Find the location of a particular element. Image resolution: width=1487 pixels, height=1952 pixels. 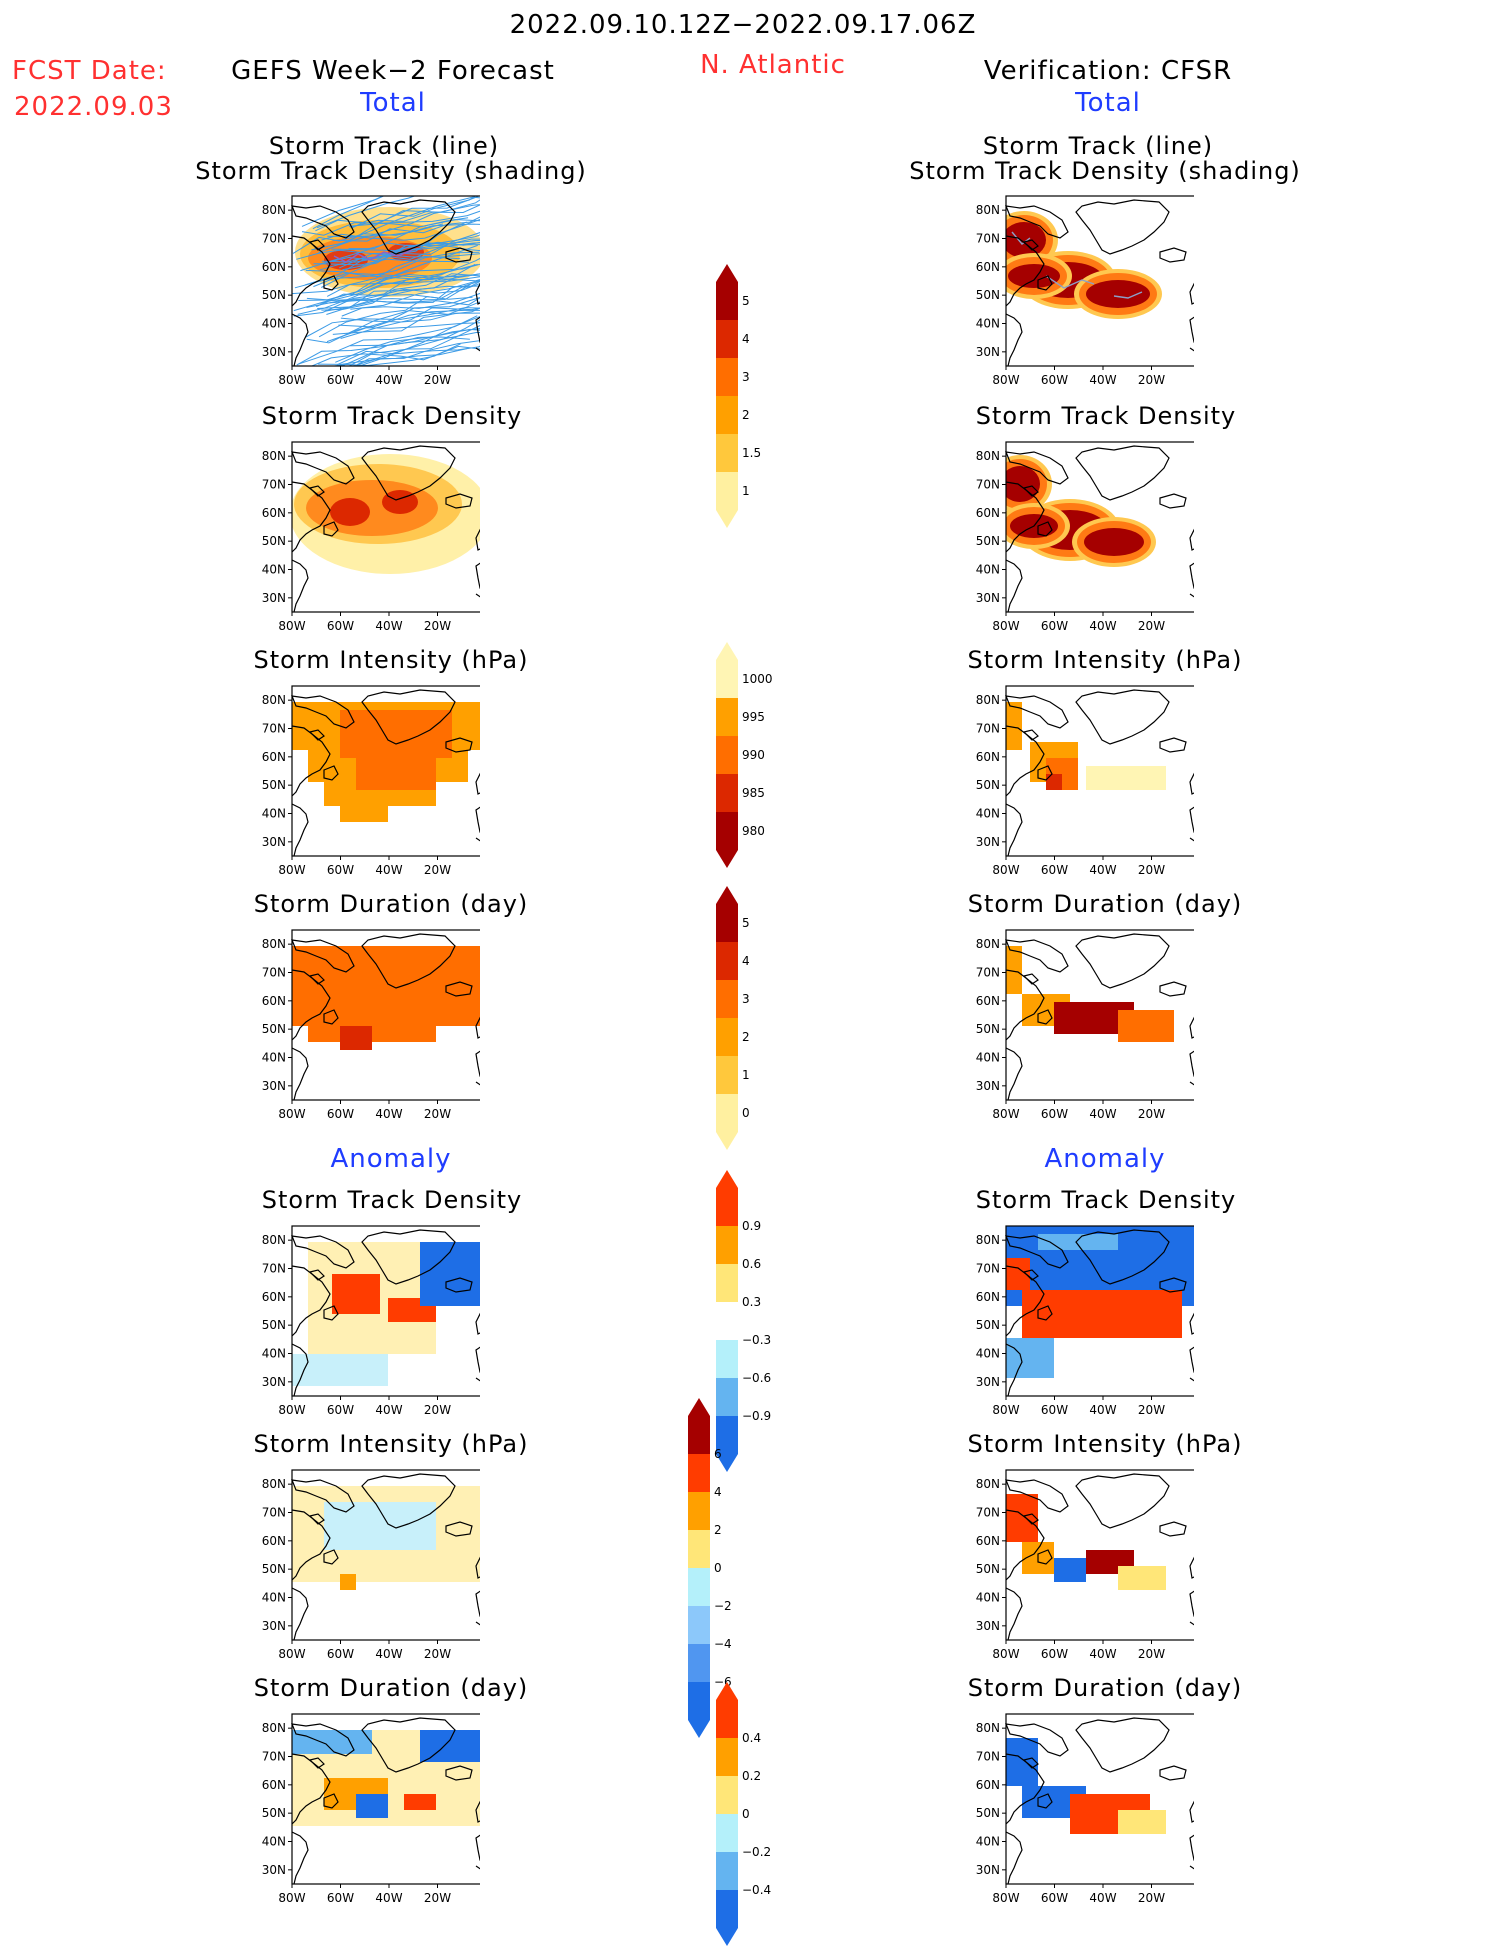

colorbar-label: −4 is located at coordinates (723, 1644).